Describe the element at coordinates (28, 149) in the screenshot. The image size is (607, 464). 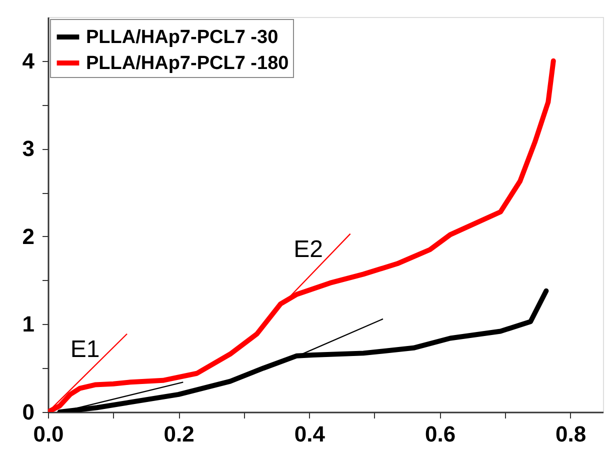
I see `y-tick-label: 3` at that location.